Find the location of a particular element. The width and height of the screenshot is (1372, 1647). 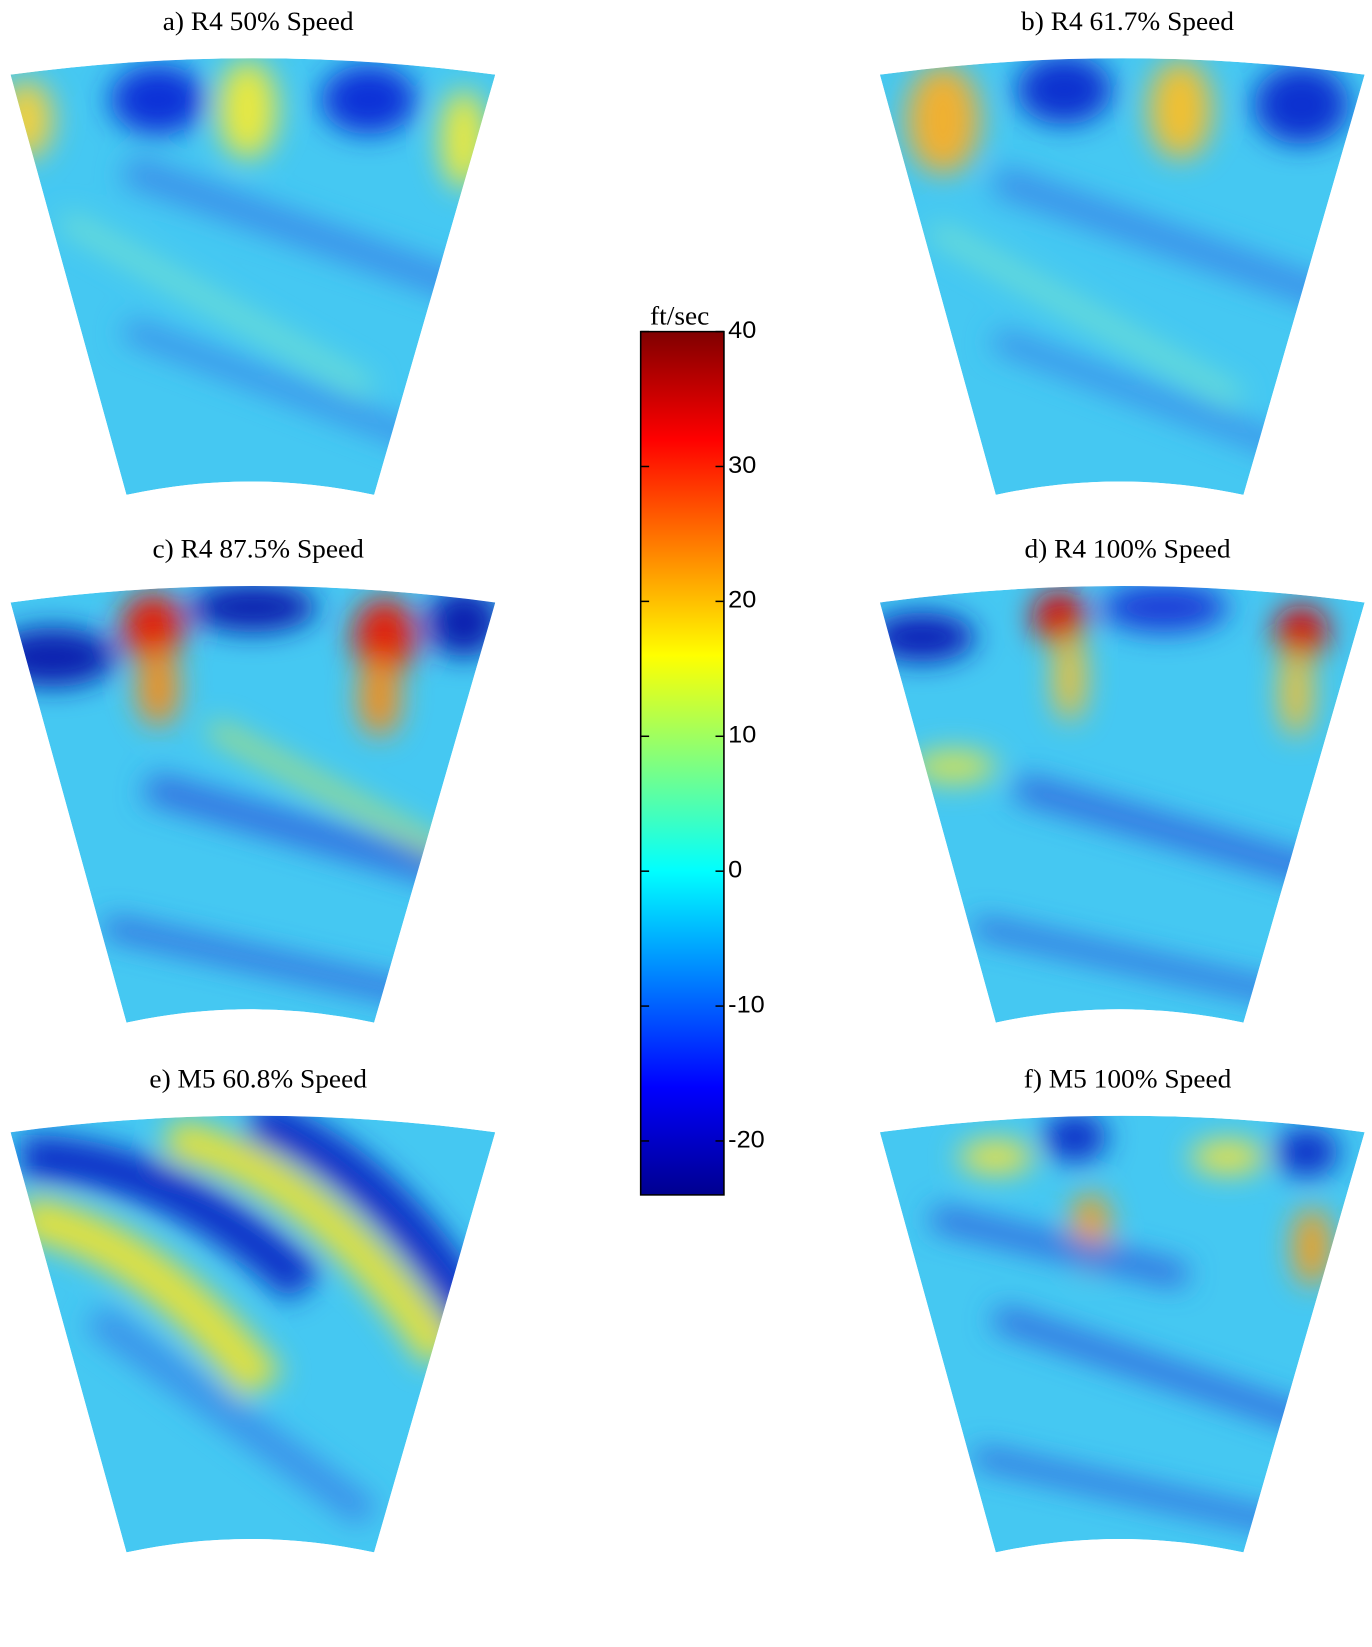

panel-title: c) R4 87.5% Speed is located at coordinates (257, 548).